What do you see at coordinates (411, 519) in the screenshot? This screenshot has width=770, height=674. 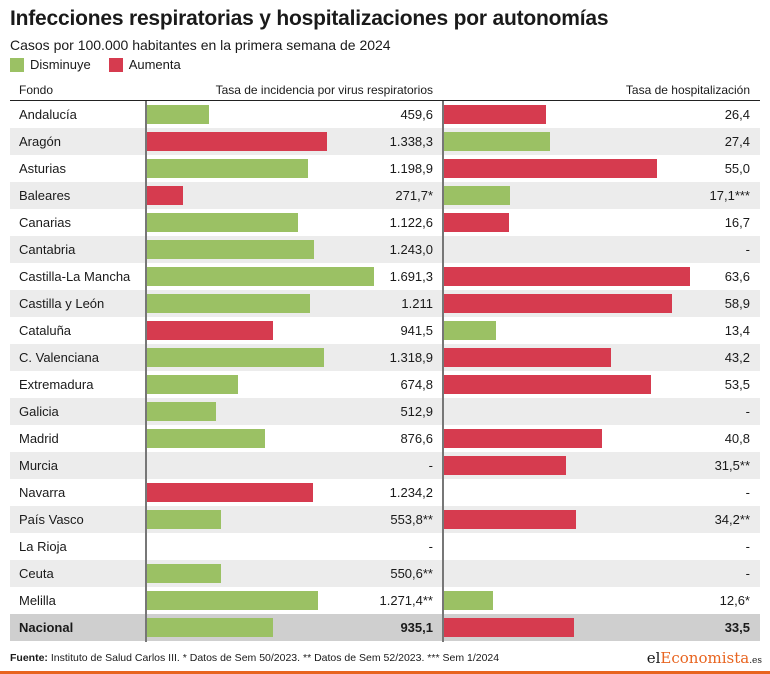 I see `incidence-value: 553,8**` at bounding box center [411, 519].